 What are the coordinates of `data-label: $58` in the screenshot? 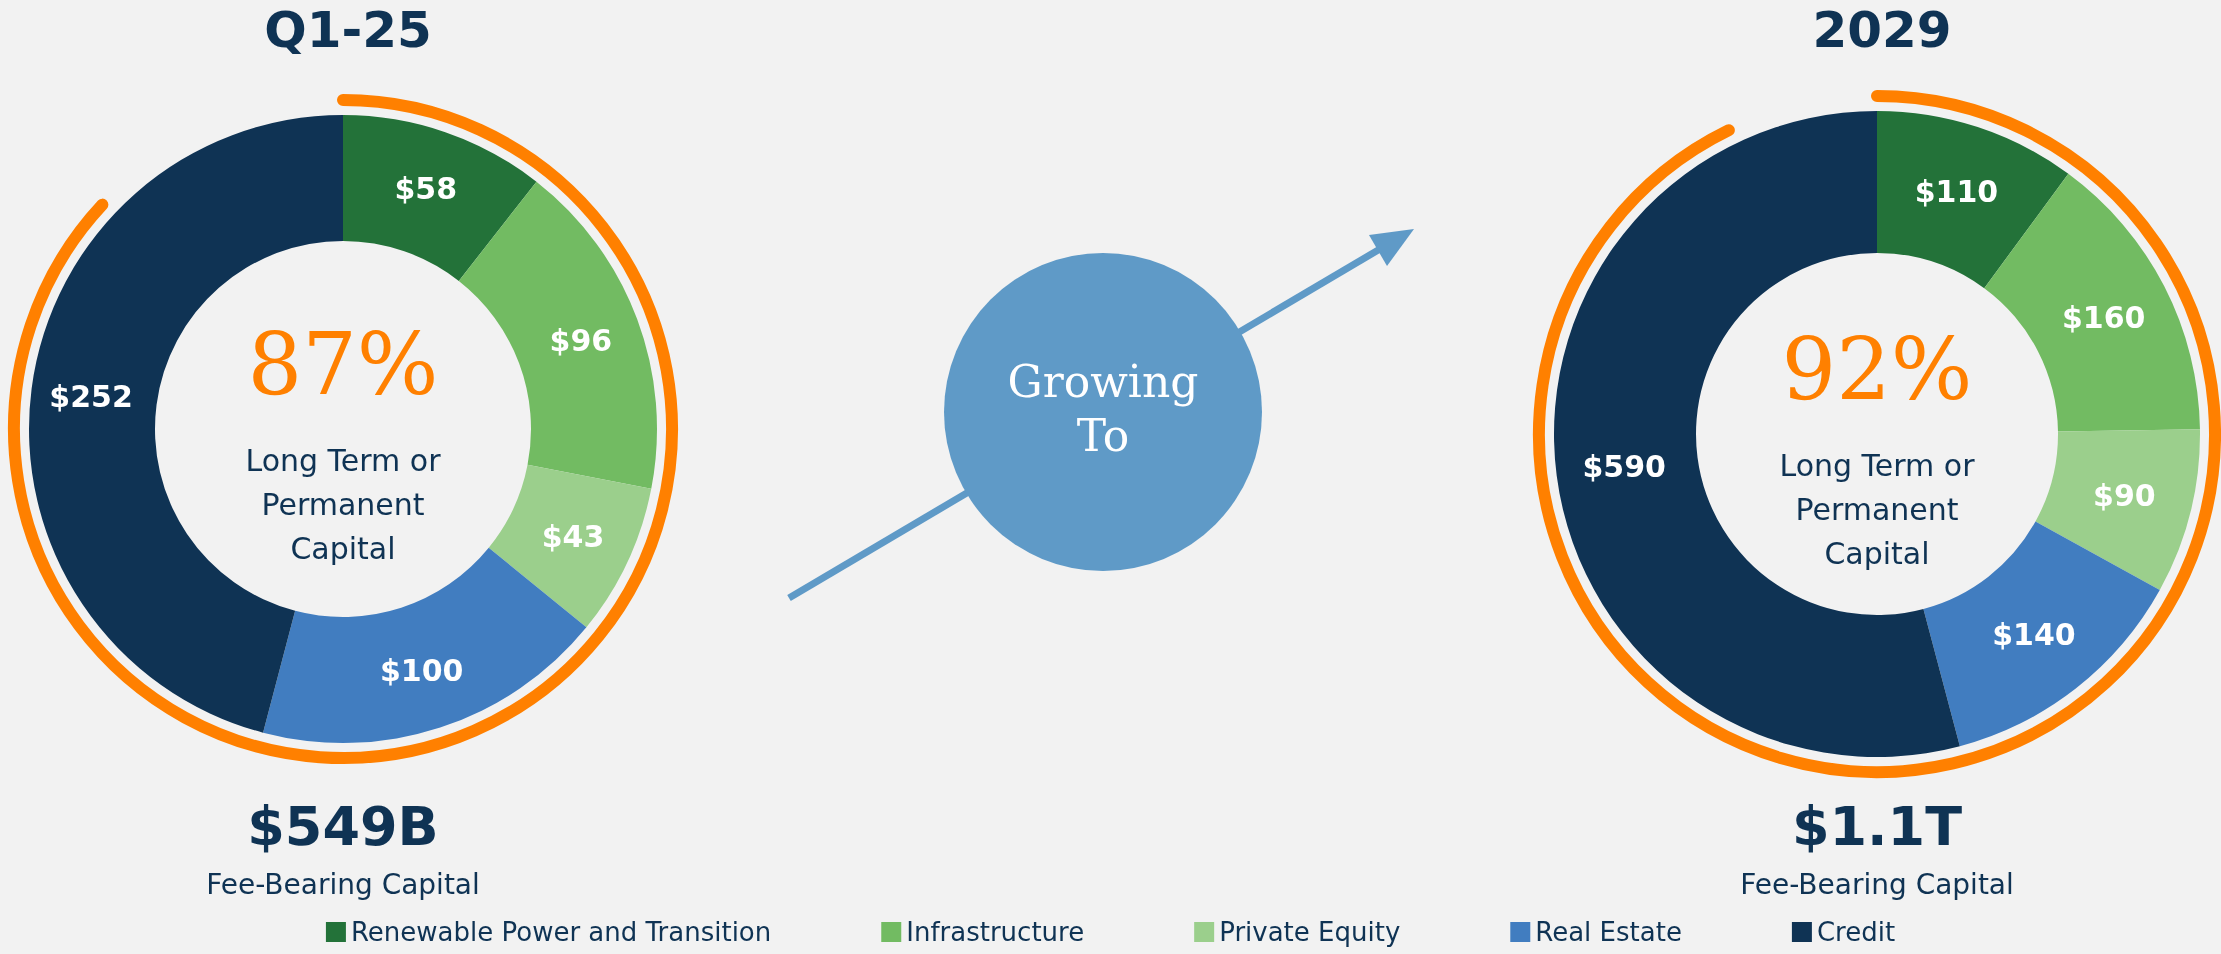 It's located at (426, 189).